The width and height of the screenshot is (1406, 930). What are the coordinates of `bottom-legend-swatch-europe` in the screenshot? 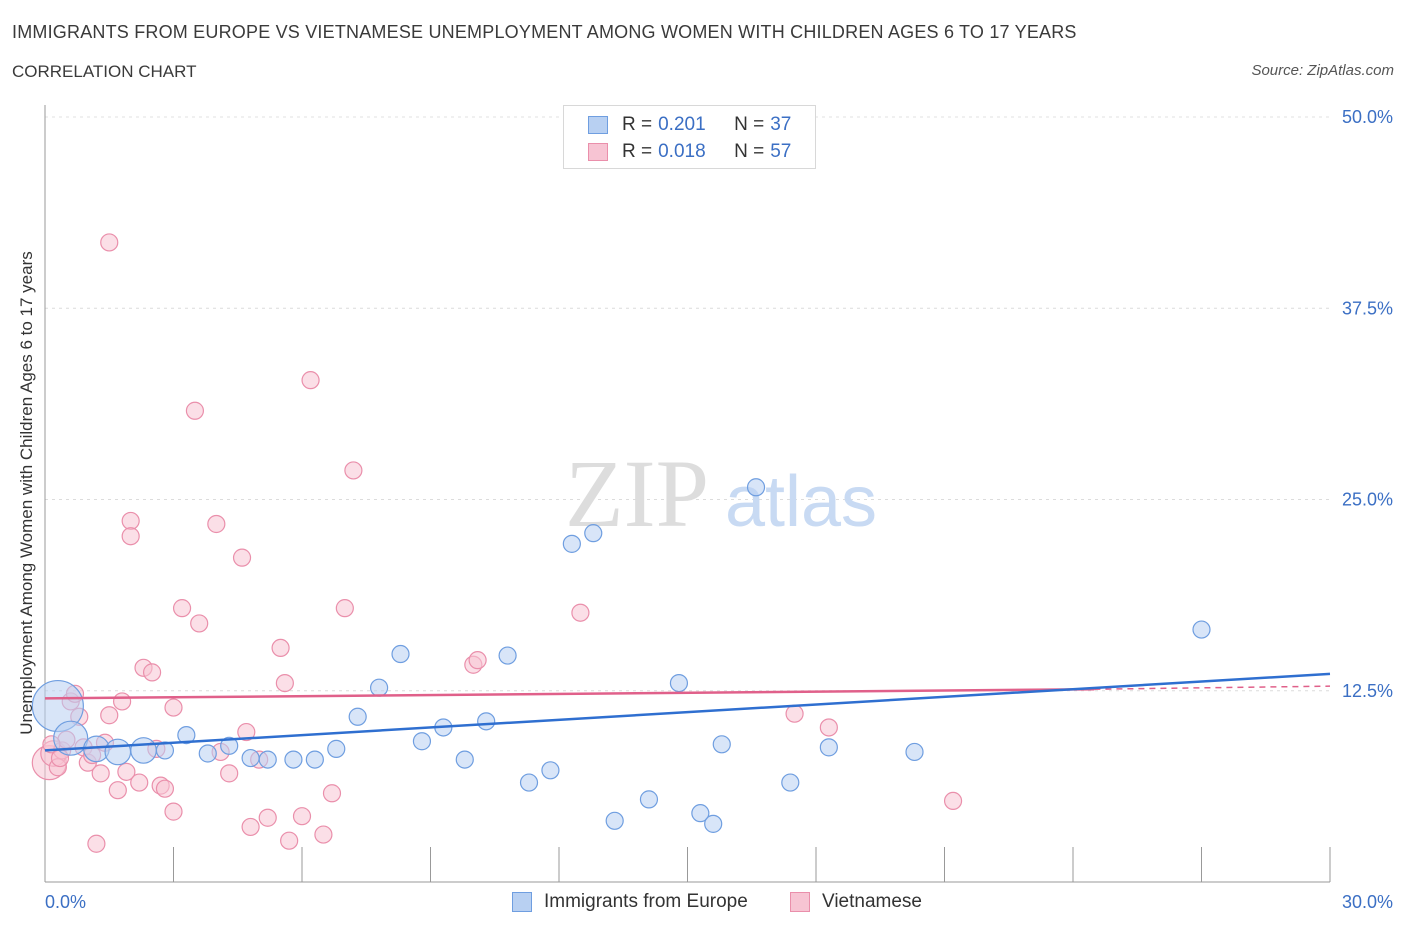 It's located at (522, 902).